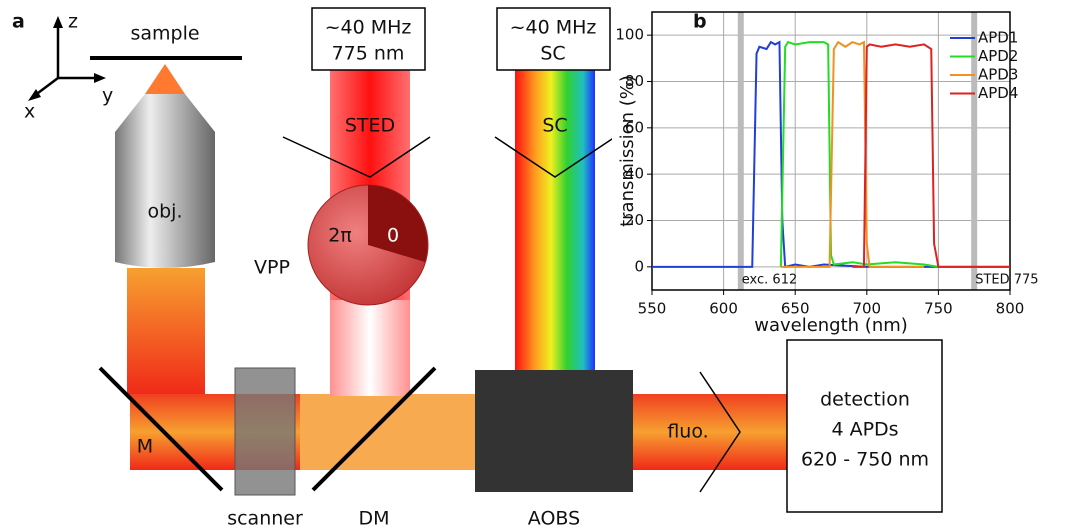 The image size is (1075, 531). I want to click on focus-cone, so click(165, 79).